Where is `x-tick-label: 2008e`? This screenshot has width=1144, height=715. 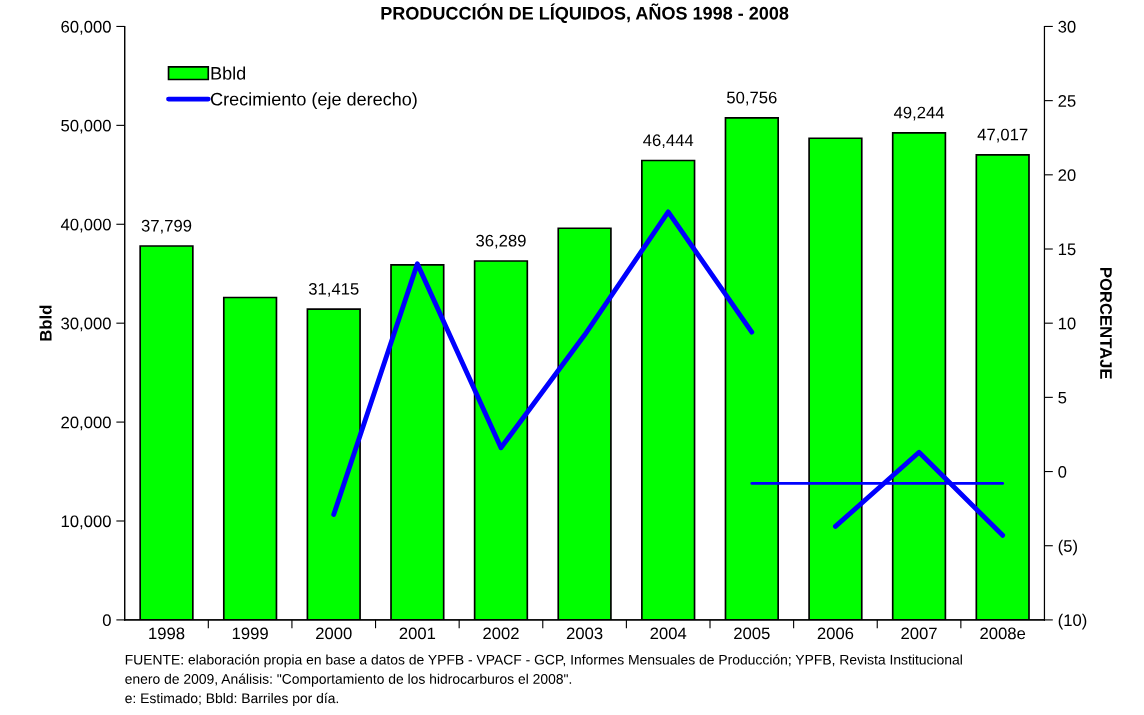
x-tick-label: 2008e is located at coordinates (1003, 633).